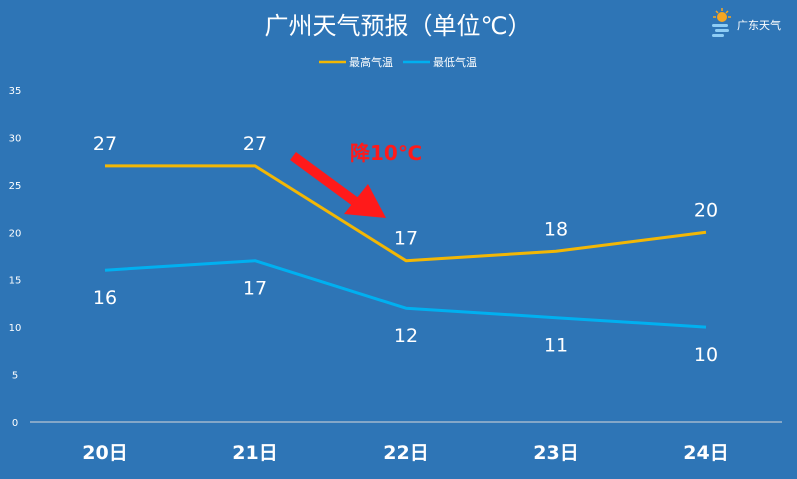  Describe the element at coordinates (15, 138) in the screenshot. I see `y-tick-label: 30` at that location.